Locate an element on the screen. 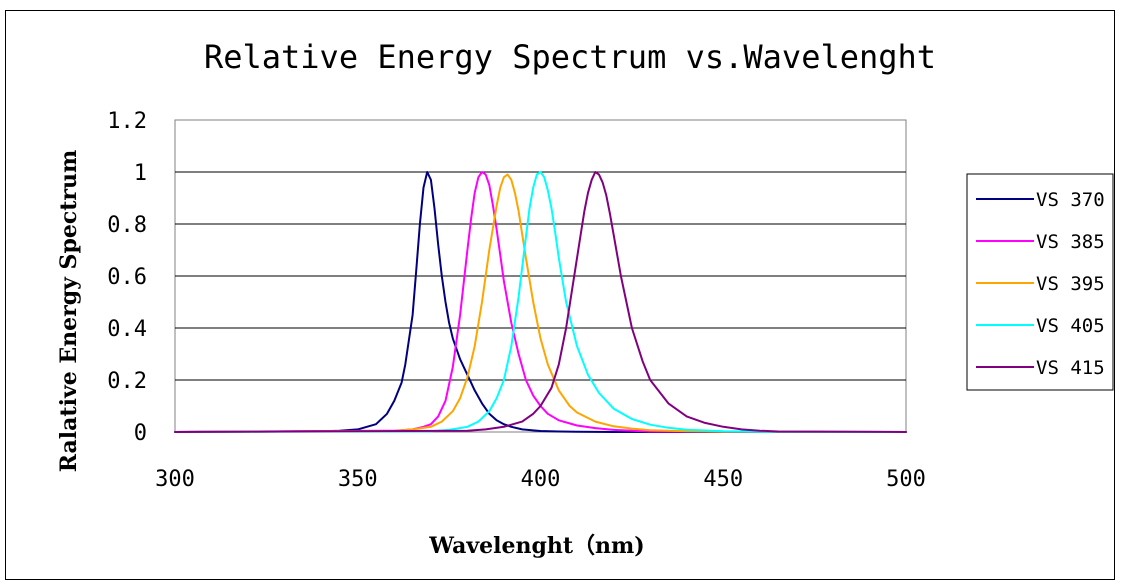 The height and width of the screenshot is (586, 1125). legend-item-vs-370: VS 370 is located at coordinates (1040, 200).